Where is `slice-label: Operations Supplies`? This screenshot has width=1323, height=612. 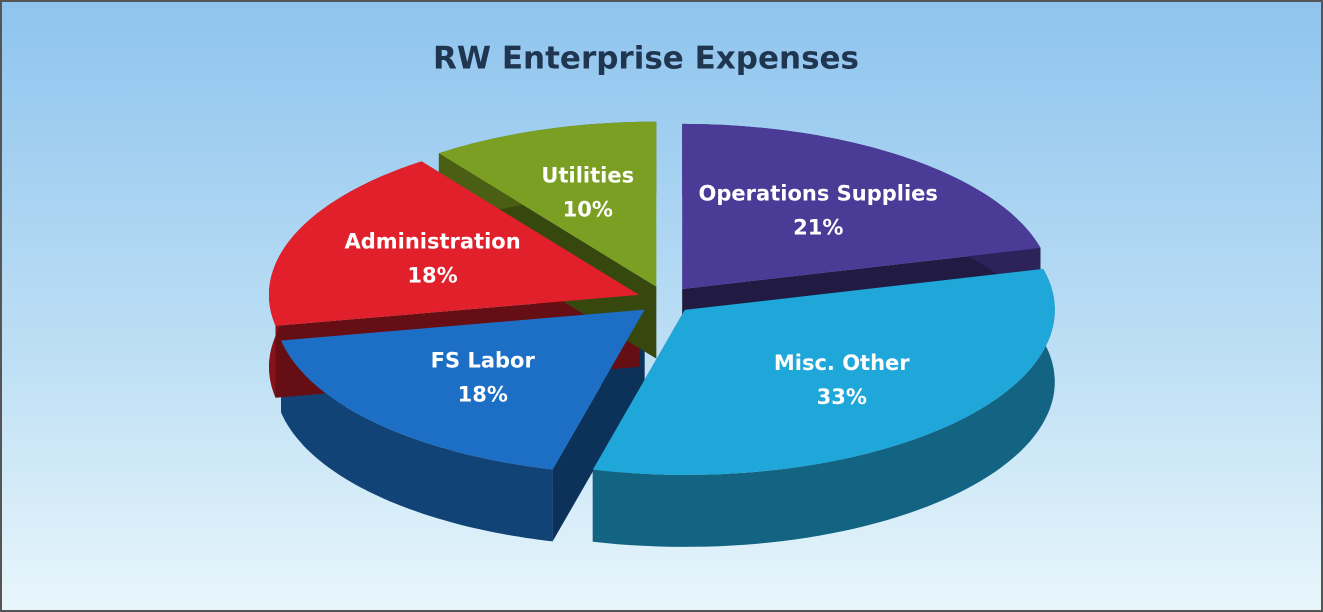 slice-label: Operations Supplies is located at coordinates (818, 194).